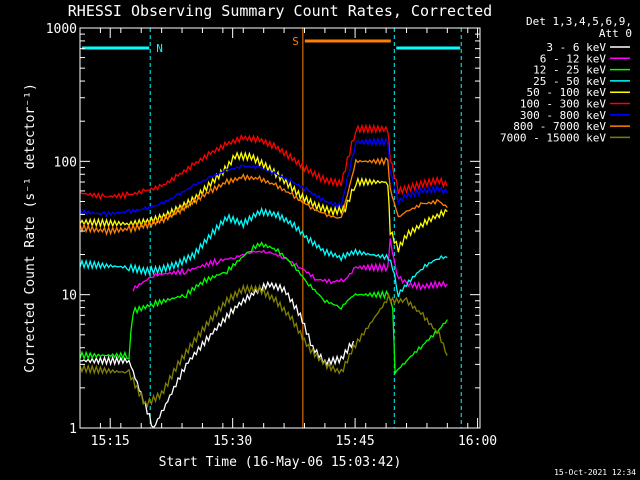 This screenshot has height=480, width=640. What do you see at coordinates (290, 265) in the screenshot?
I see `series-line-6-12-kev` at bounding box center [290, 265].